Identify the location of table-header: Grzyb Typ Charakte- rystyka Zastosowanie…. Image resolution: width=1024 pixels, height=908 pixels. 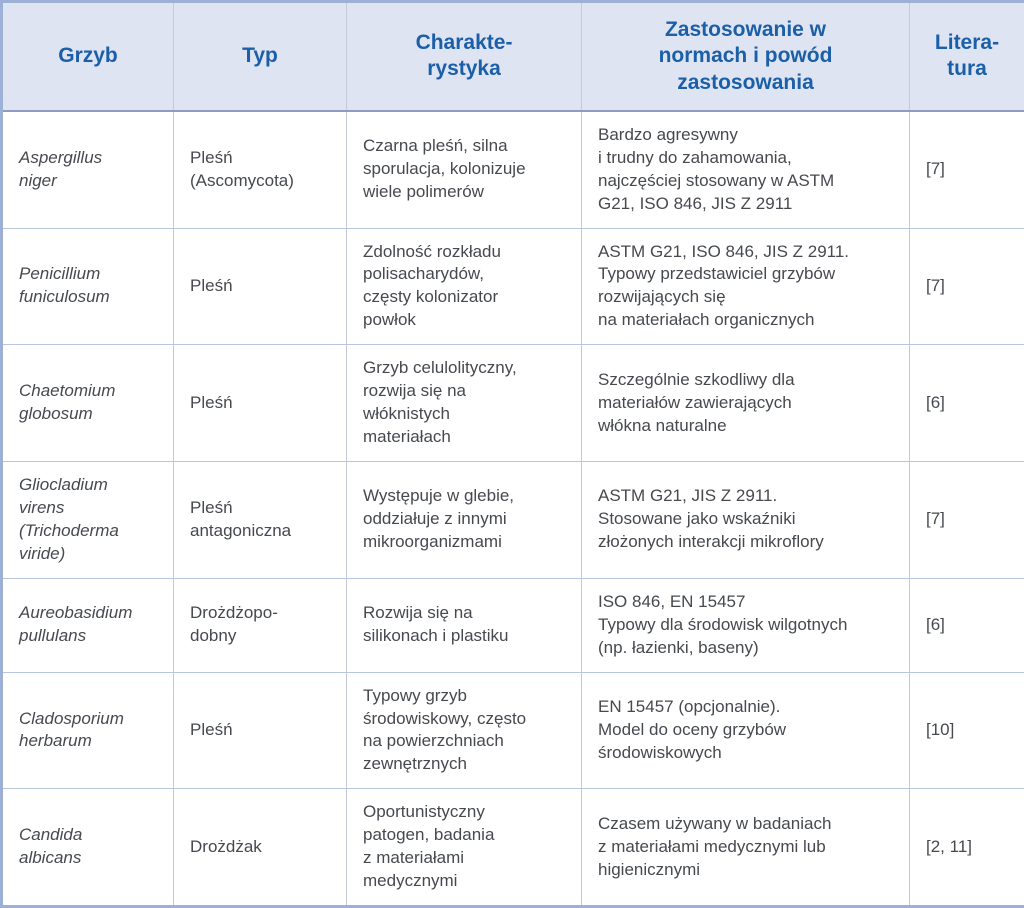
(513, 56).